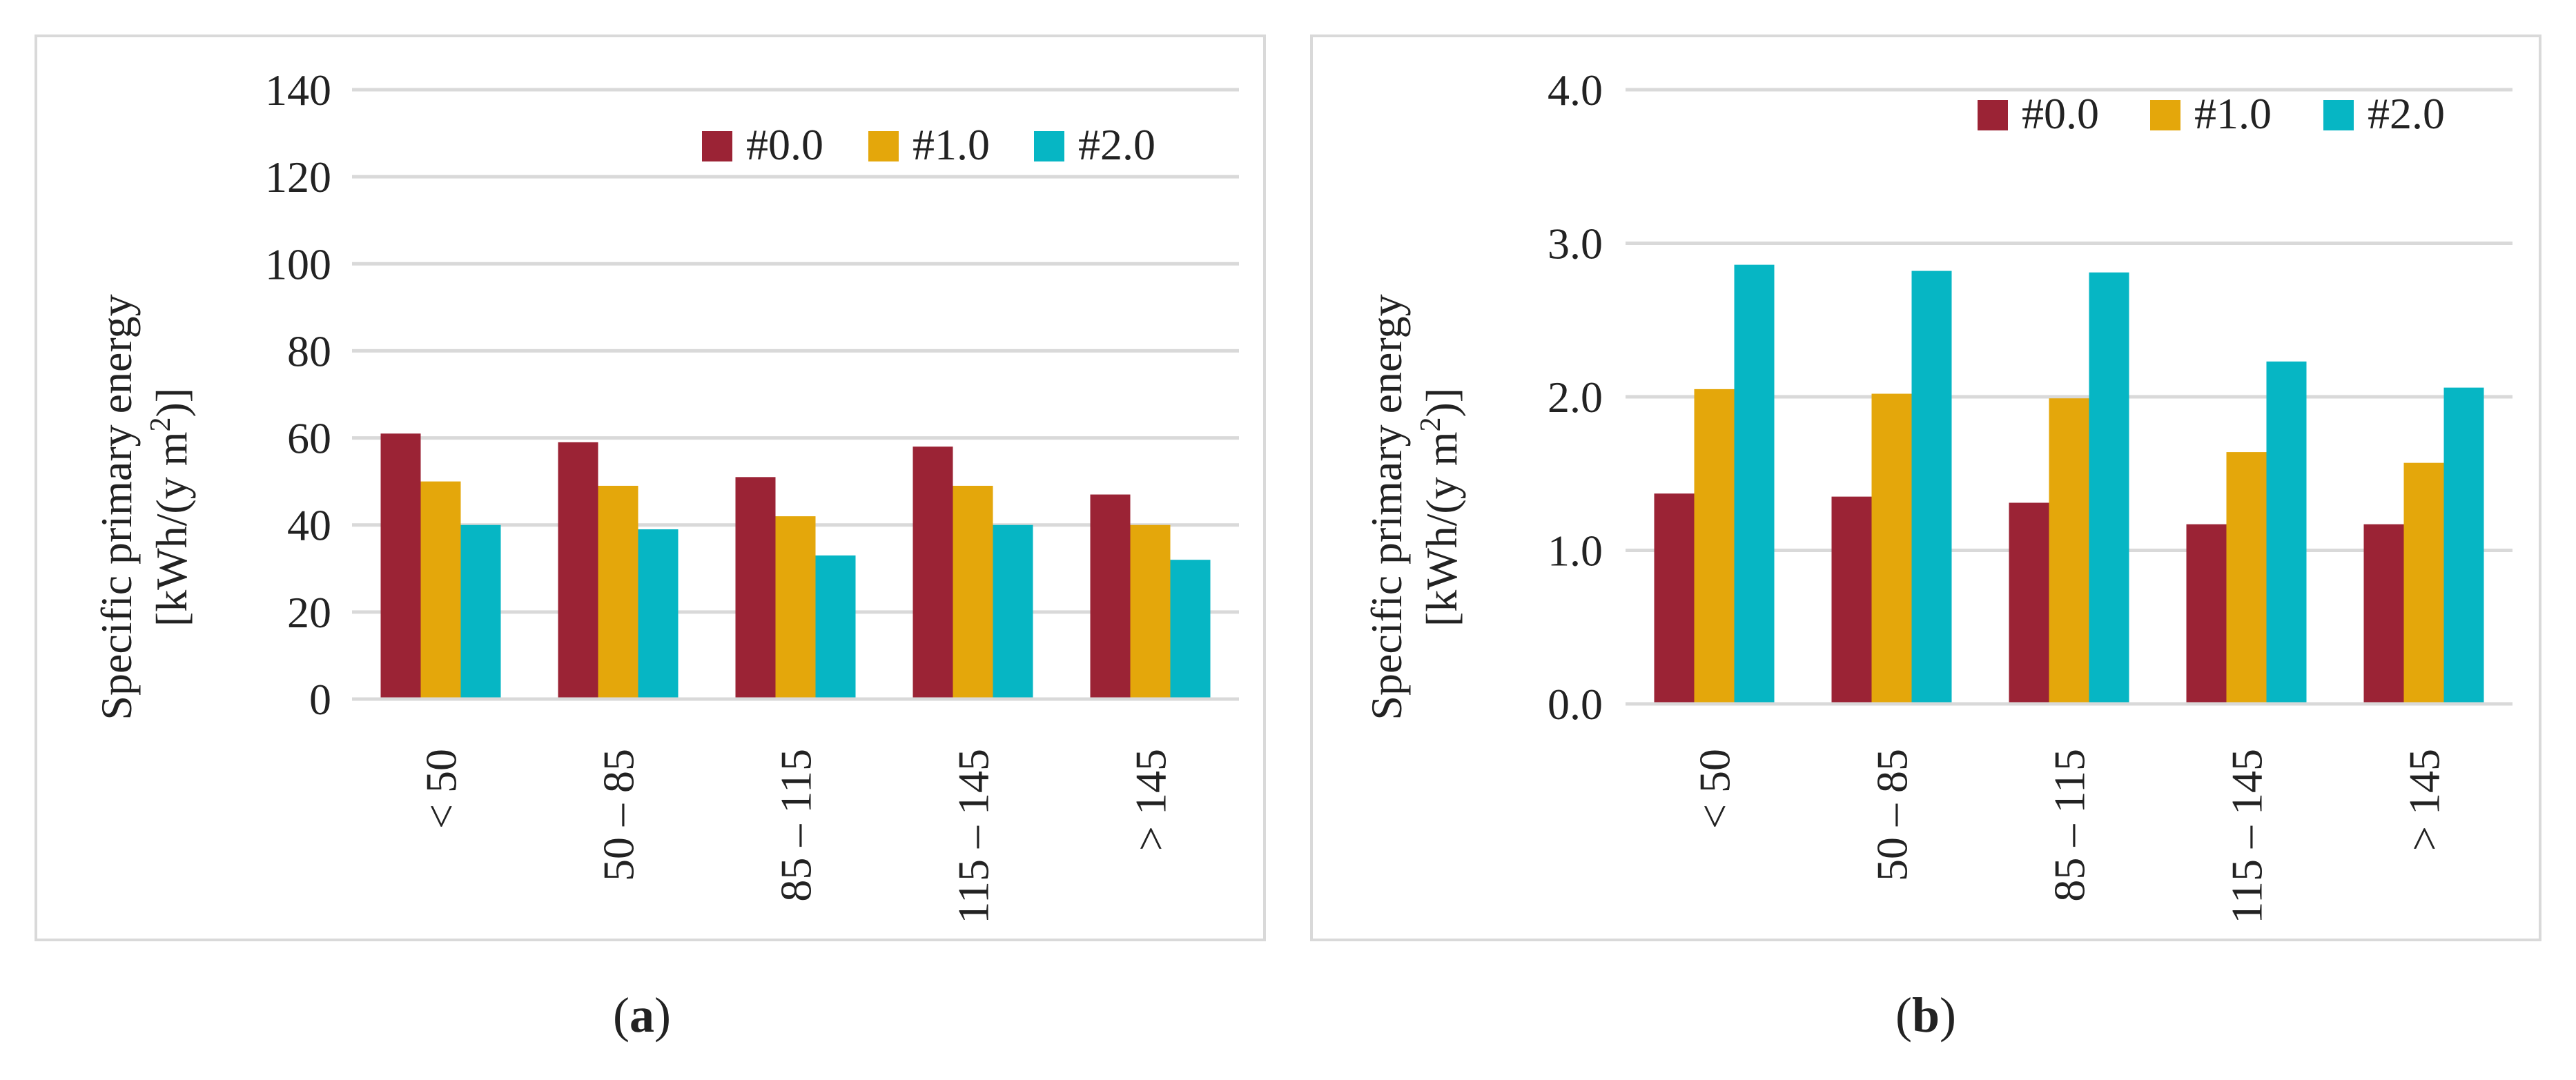  Describe the element at coordinates (309, 525) in the screenshot. I see `y-tick-label: 40` at that location.